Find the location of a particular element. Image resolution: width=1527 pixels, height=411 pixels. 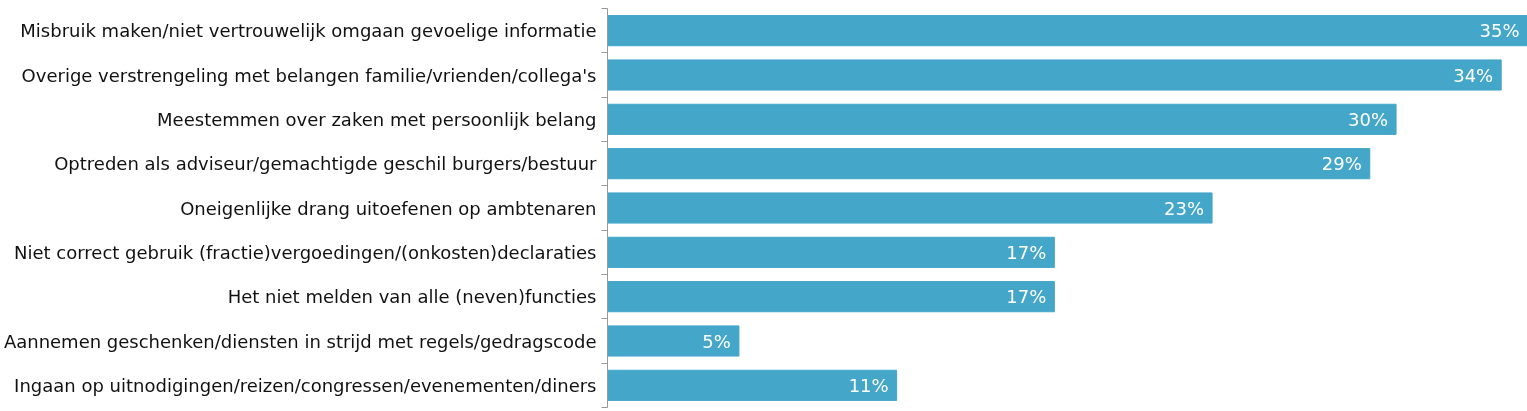

y-tick-label: Meestemmen over zaken met persoonlijk belang is located at coordinates (377, 119).